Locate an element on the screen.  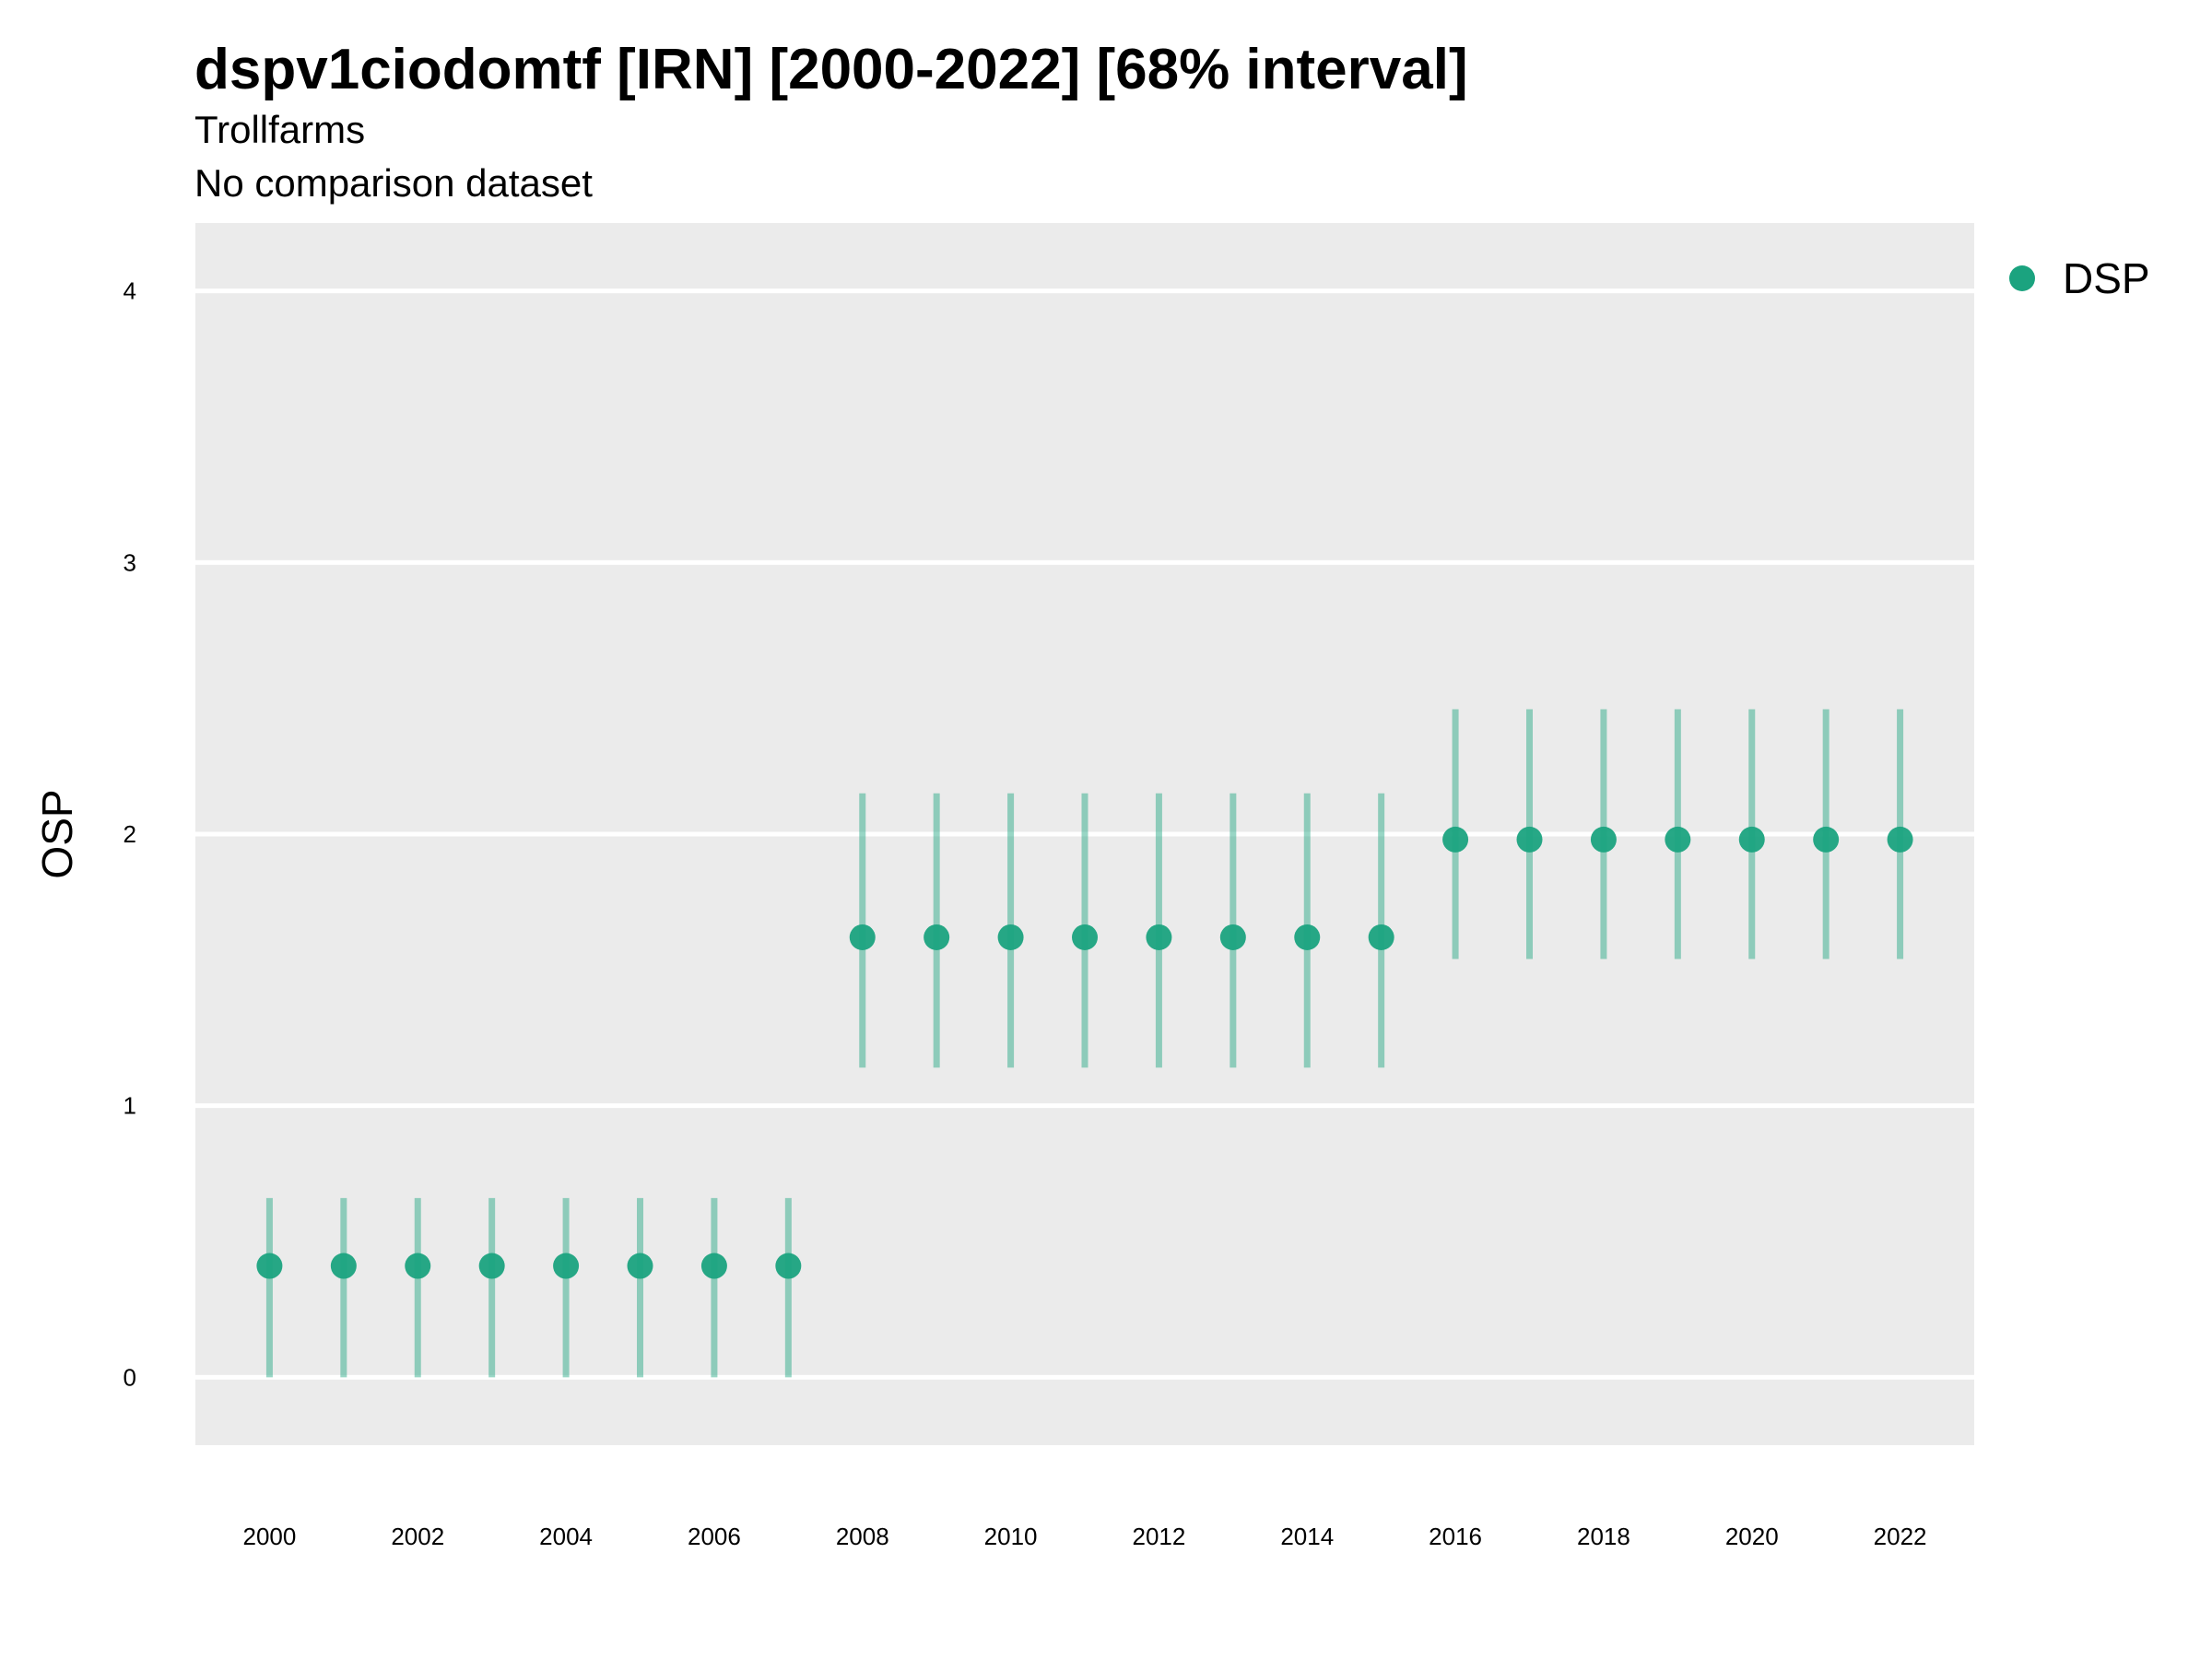
x-tick-label: 2022 is located at coordinates (1900, 1536).